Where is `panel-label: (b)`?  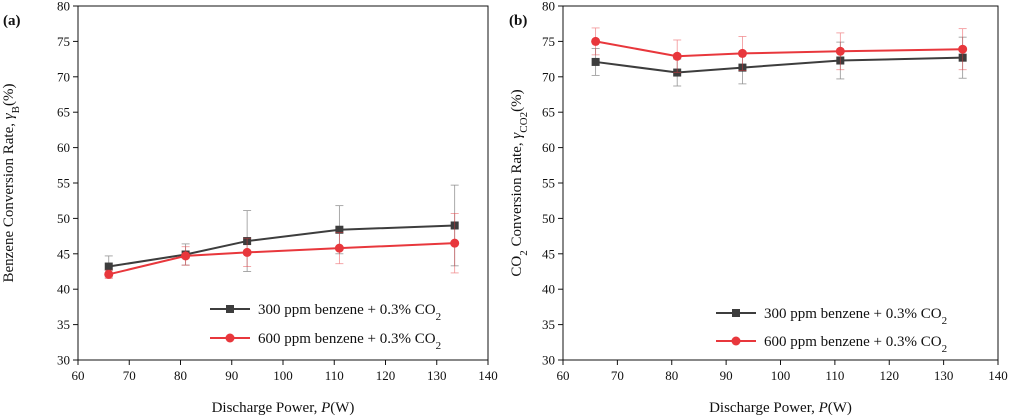
panel-label: (b) is located at coordinates (518, 21).